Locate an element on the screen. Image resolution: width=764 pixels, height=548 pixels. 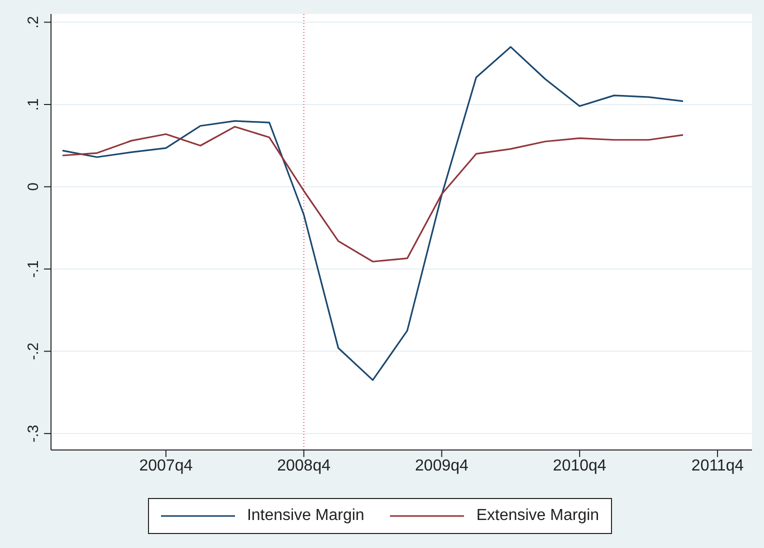
y-tick-label: -.2 is located at coordinates (33, 351).